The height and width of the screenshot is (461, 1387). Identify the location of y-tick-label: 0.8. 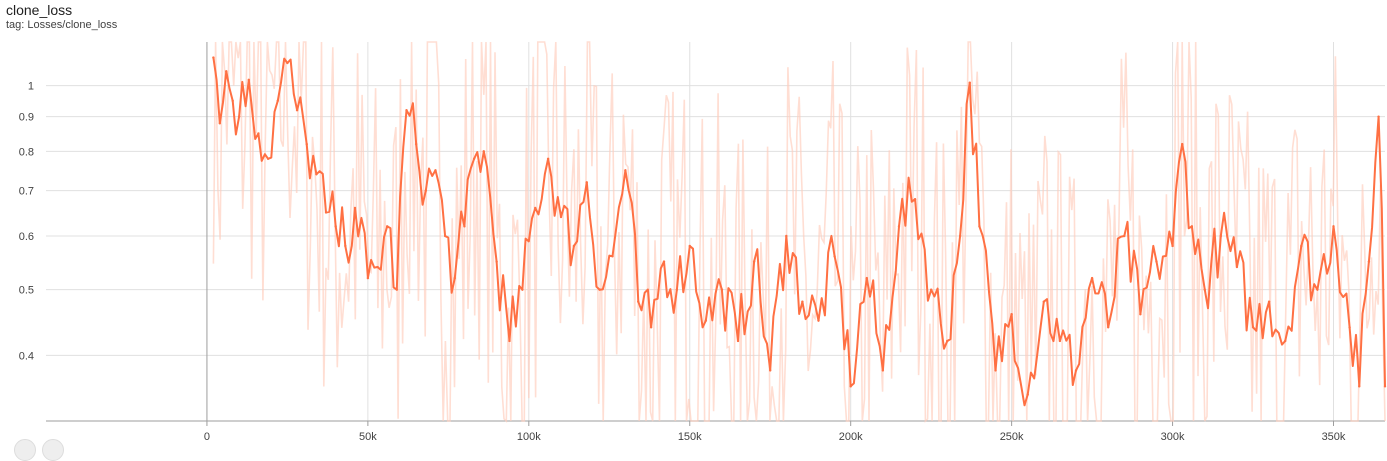
(26, 152).